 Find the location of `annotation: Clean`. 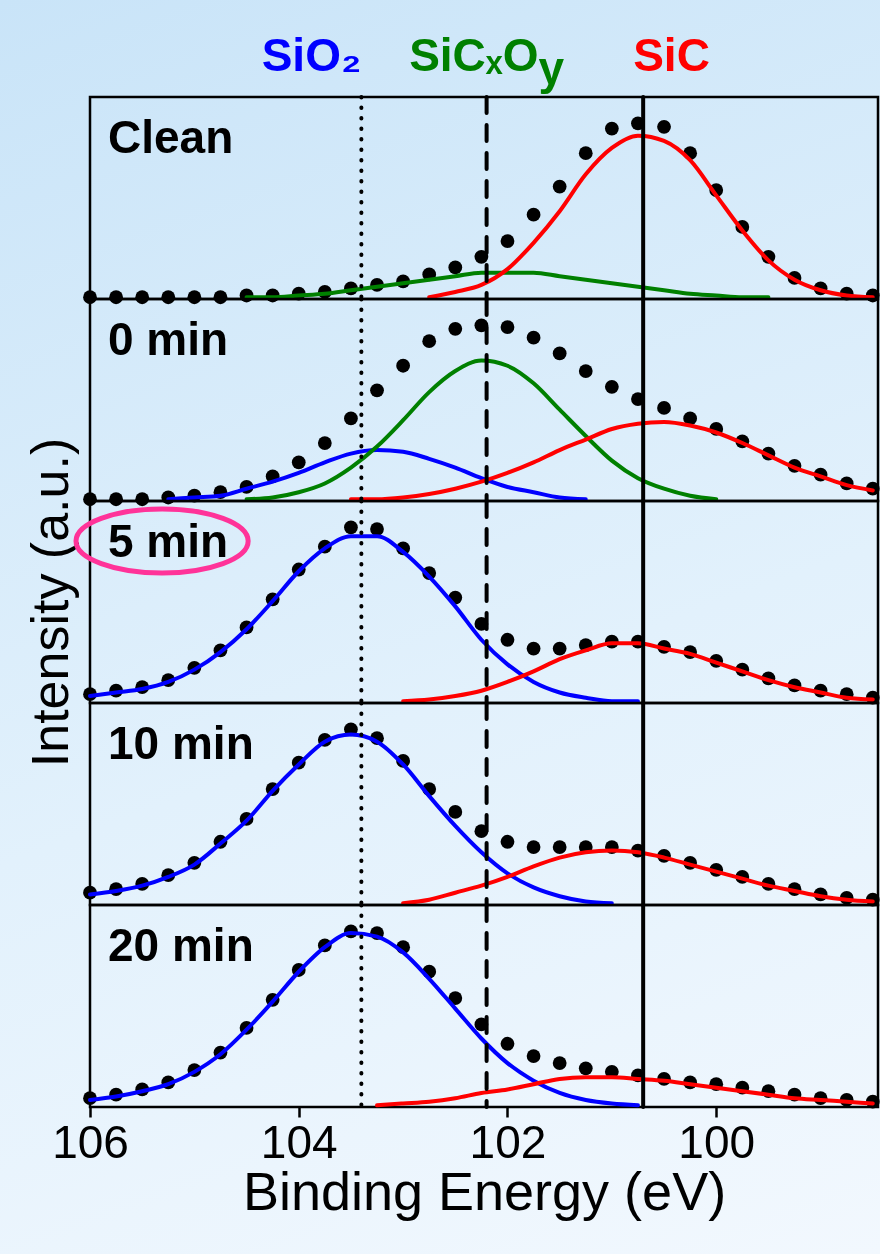

annotation: Clean is located at coordinates (171, 137).